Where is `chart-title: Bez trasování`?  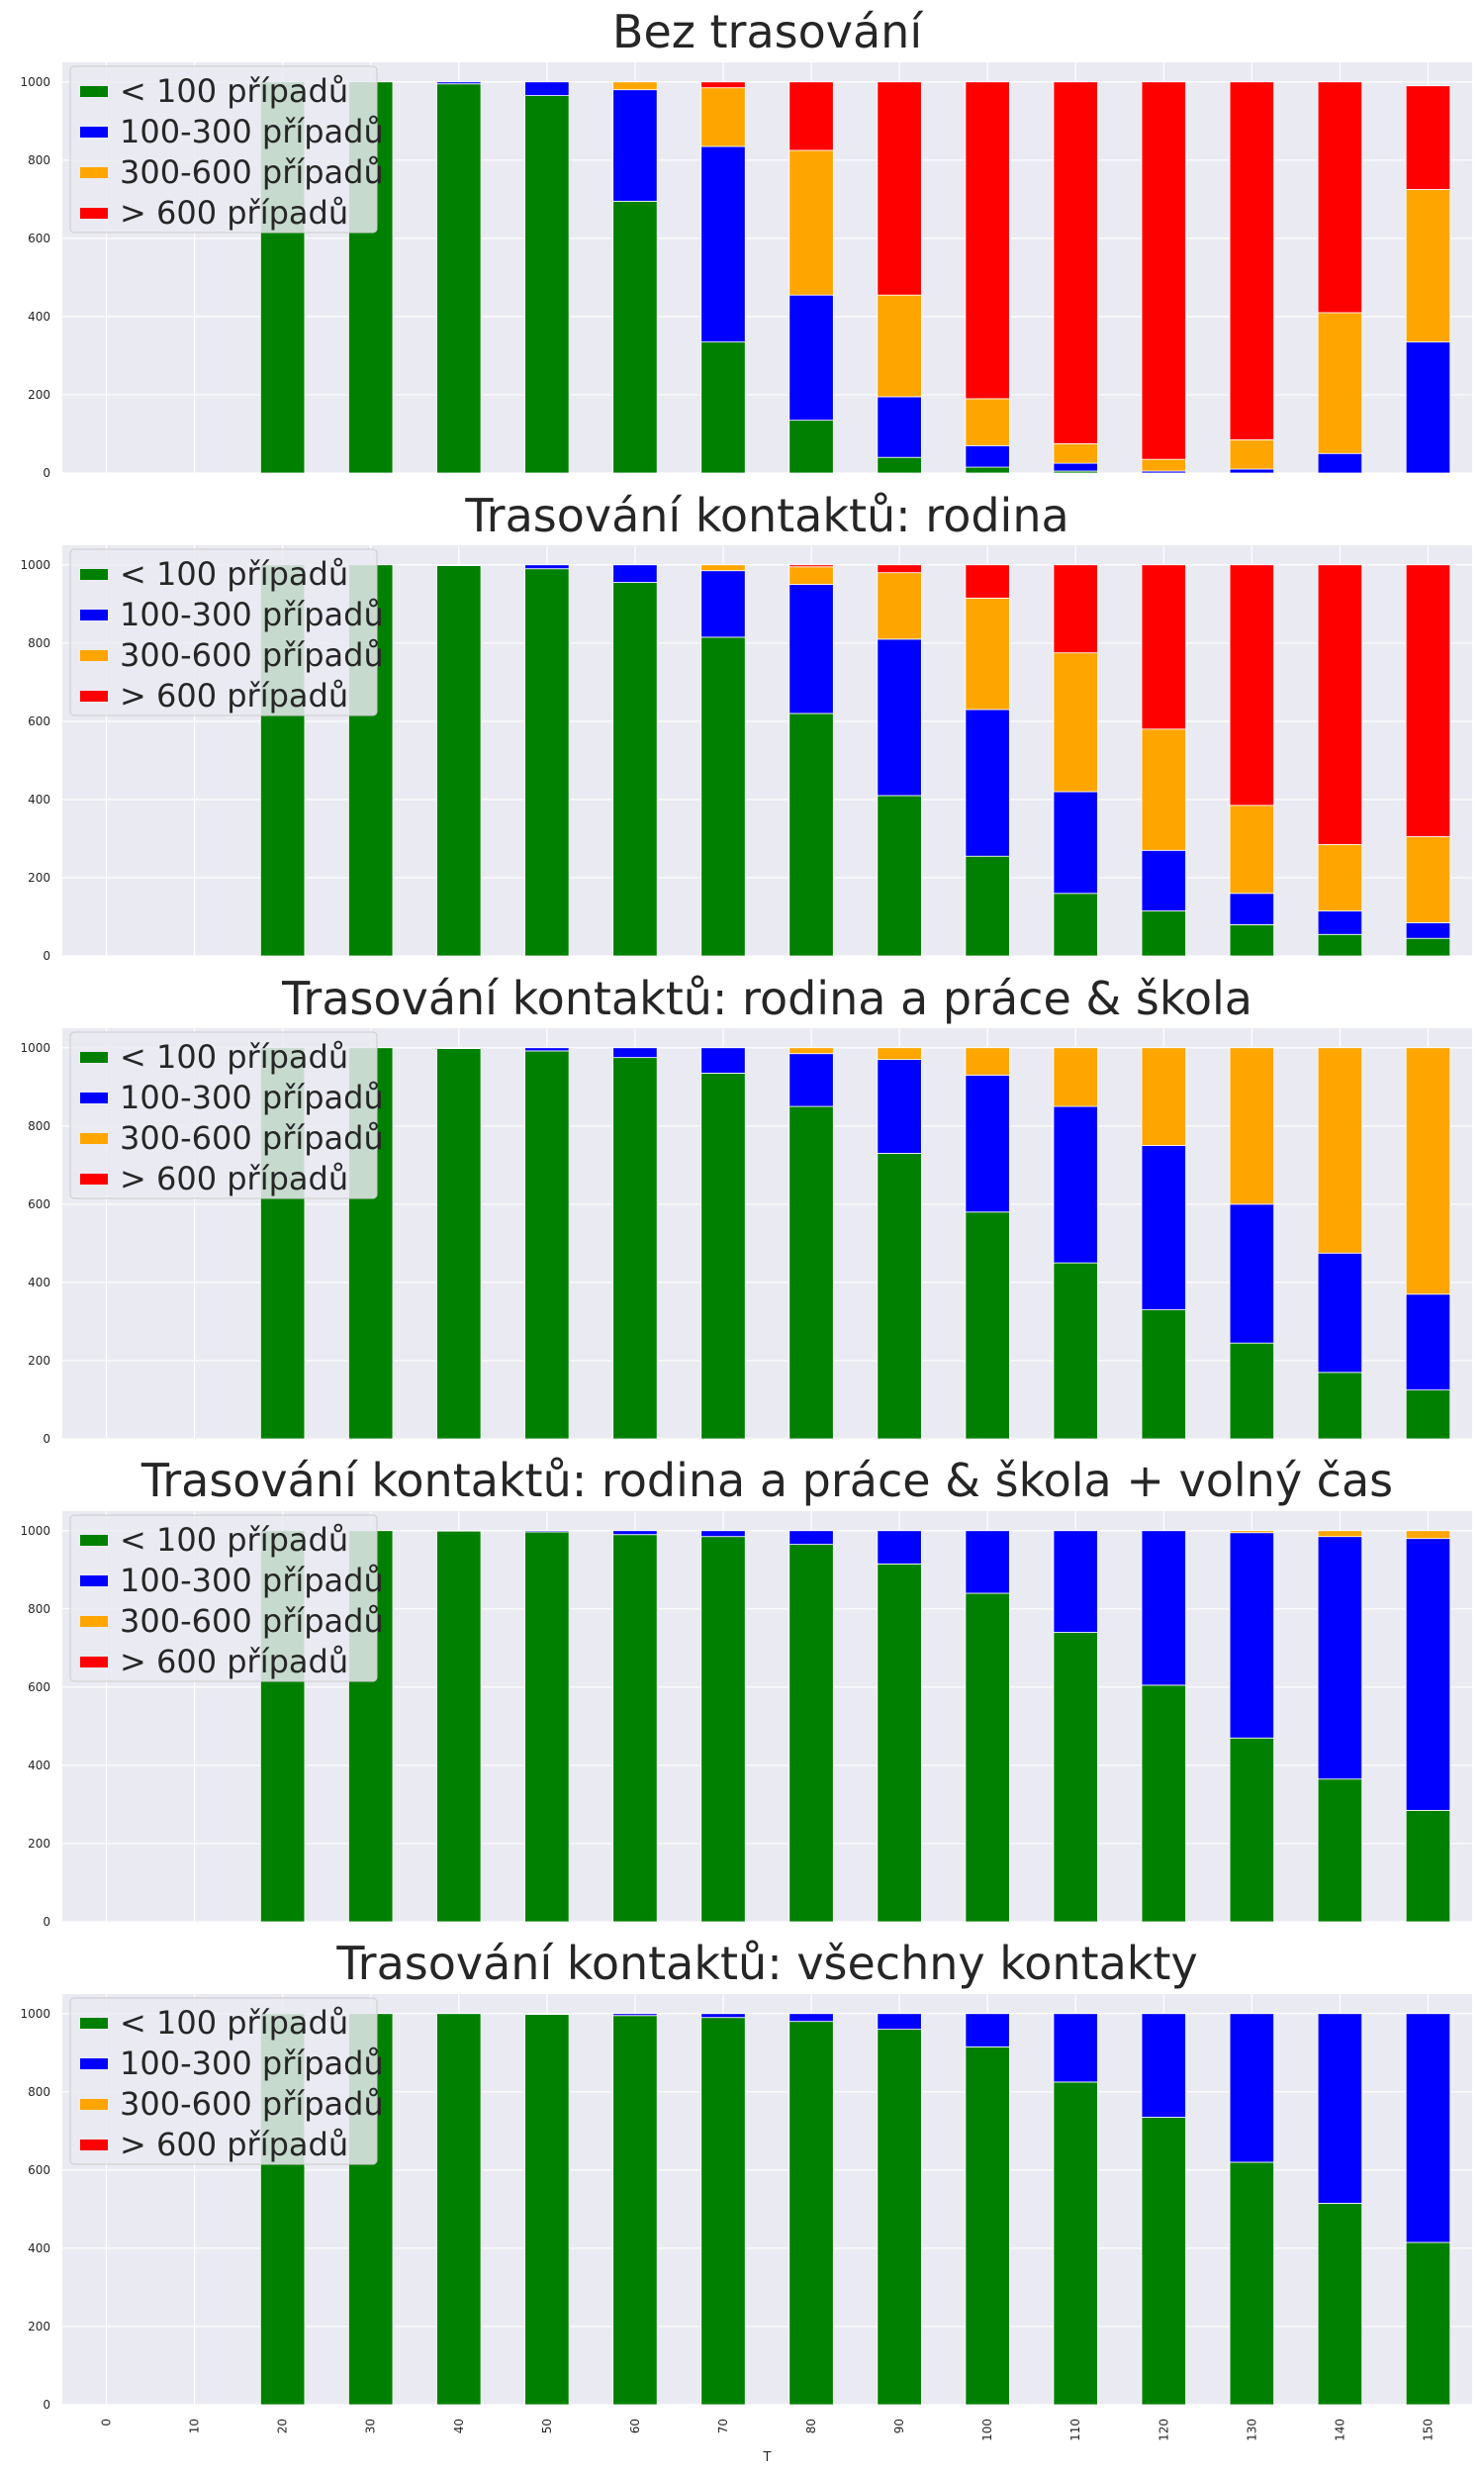
chart-title: Bez trasování is located at coordinates (767, 32).